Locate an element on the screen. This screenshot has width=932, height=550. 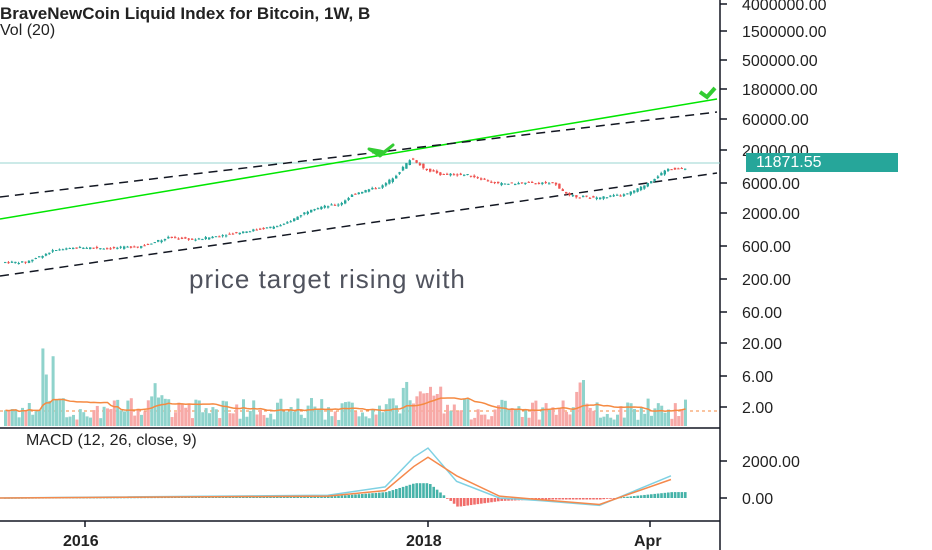
time-axis: 2016 2018 Apr is located at coordinates (362, 535).